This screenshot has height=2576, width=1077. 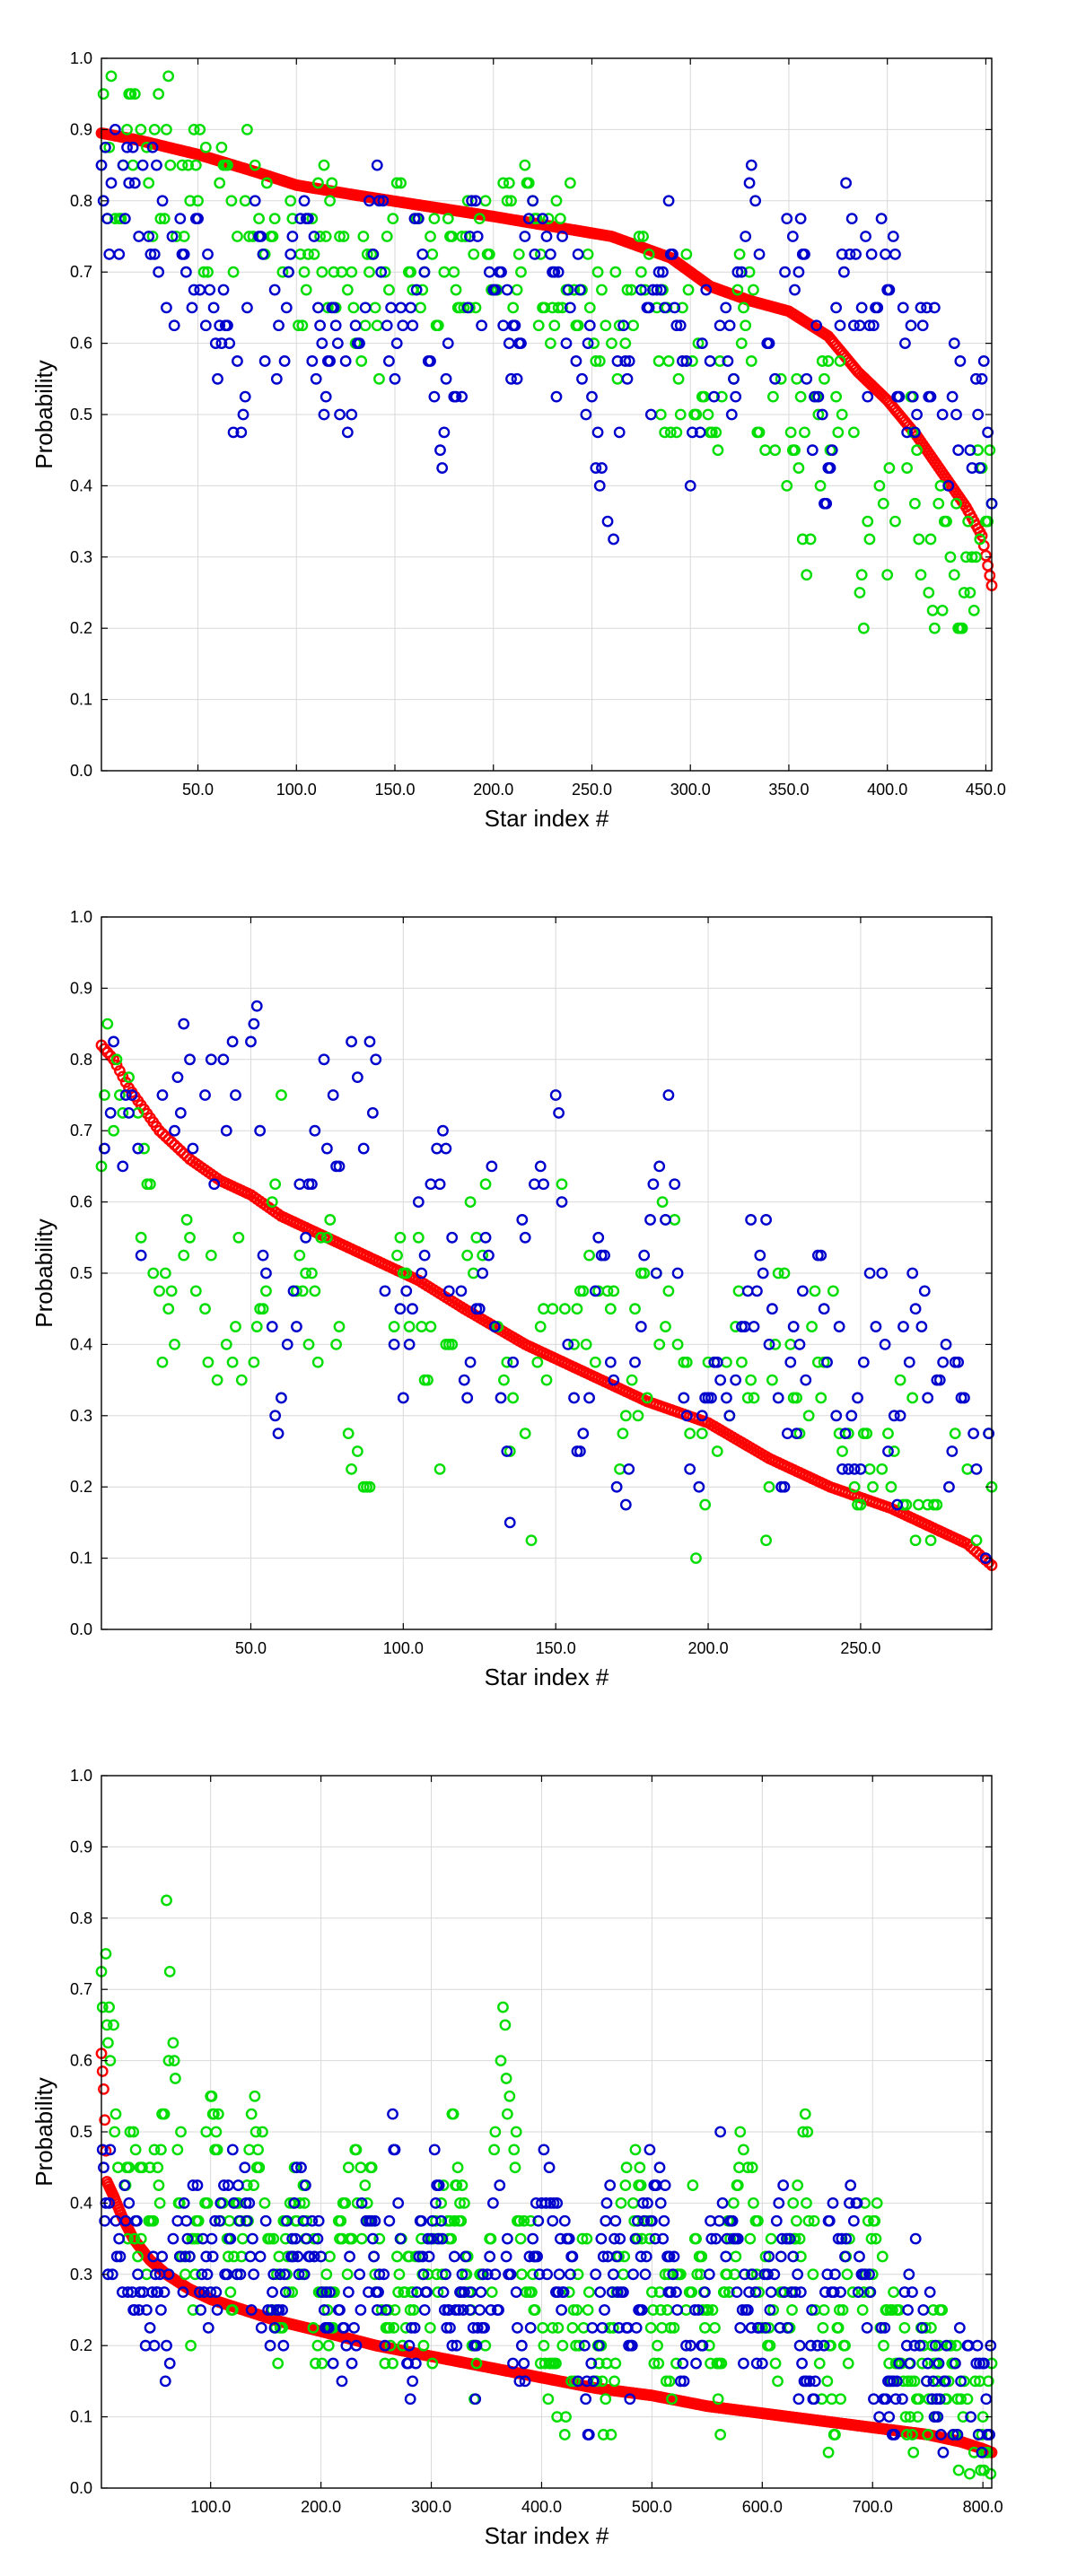 What do you see at coordinates (81, 1989) in the screenshot?
I see `y-tick-label: 0.7` at bounding box center [81, 1989].